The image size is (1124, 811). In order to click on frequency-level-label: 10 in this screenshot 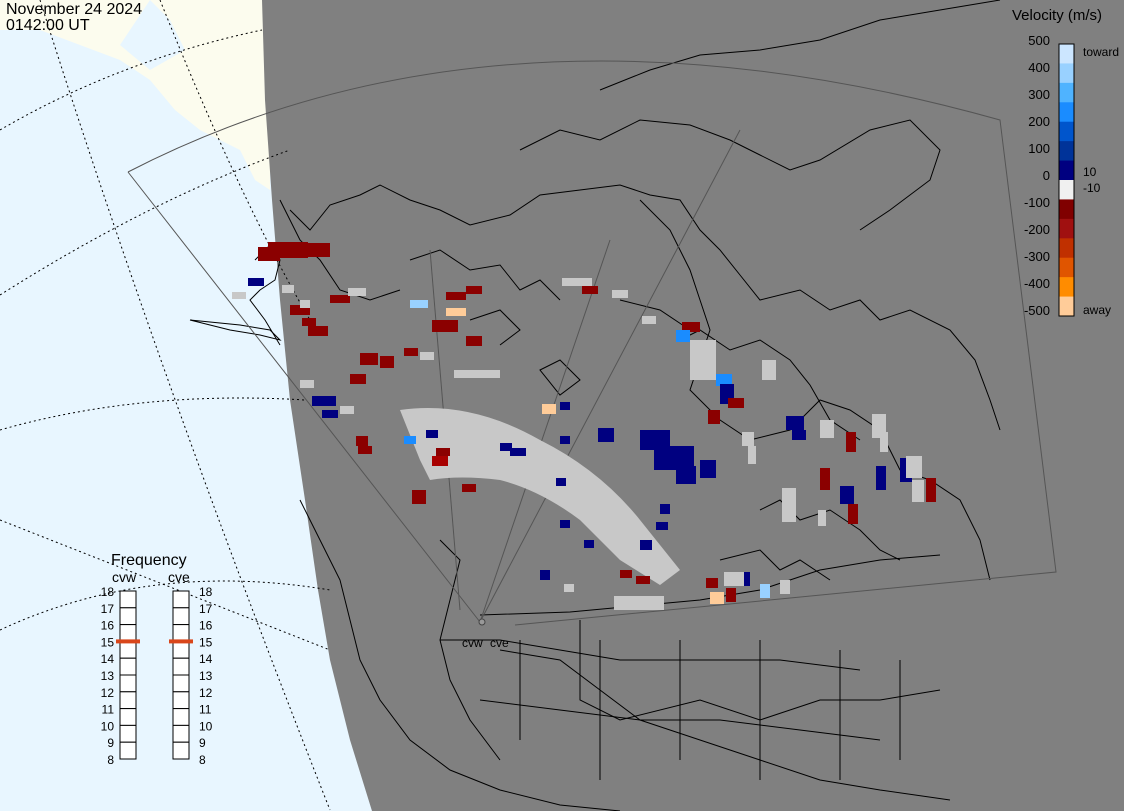, I will do `click(206, 726)`.